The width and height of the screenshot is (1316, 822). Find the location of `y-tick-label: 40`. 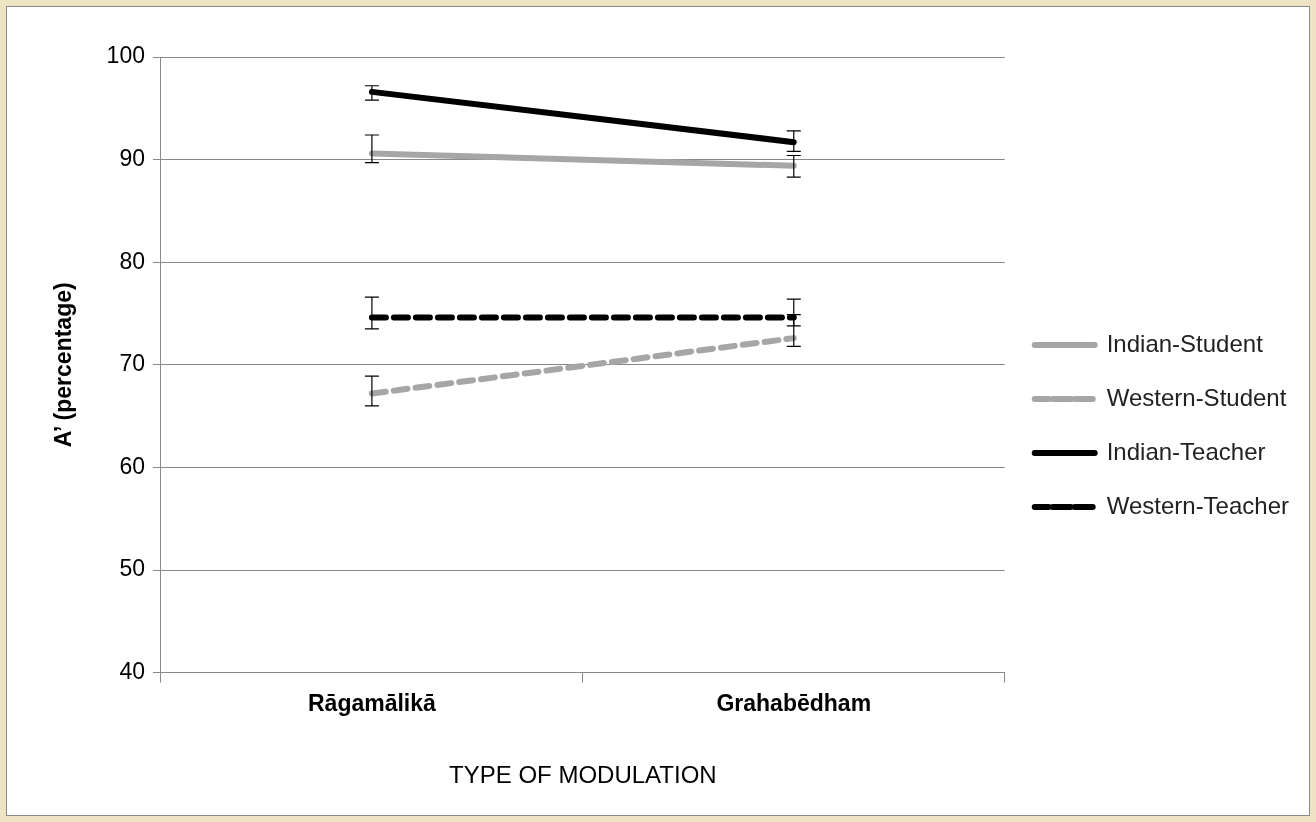

y-tick-label: 40 is located at coordinates (132, 670).